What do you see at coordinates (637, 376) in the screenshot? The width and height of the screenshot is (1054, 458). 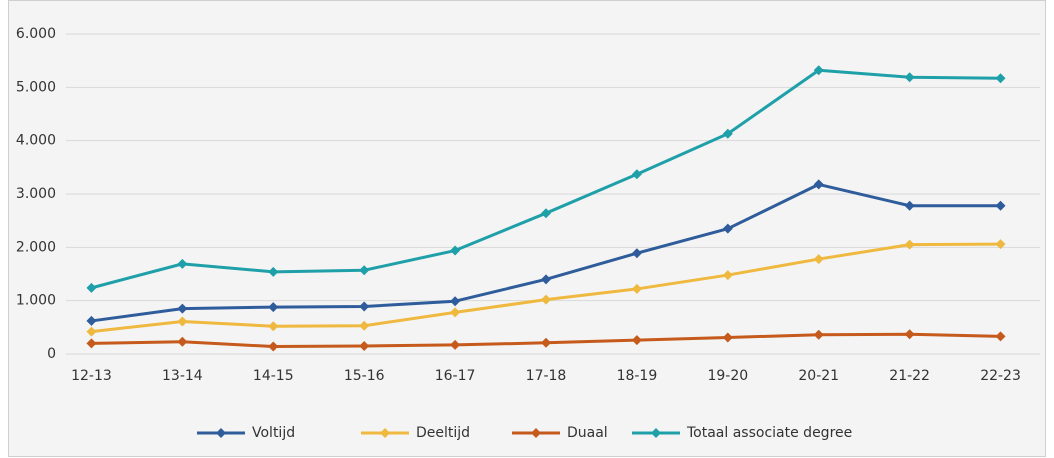 I see `x-tick-label: 18-19` at bounding box center [637, 376].